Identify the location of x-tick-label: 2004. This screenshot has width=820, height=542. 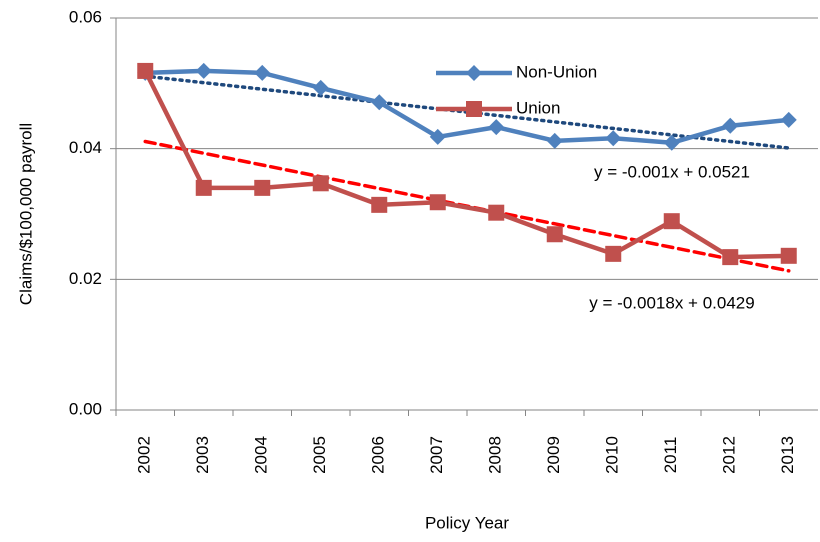
(261, 455).